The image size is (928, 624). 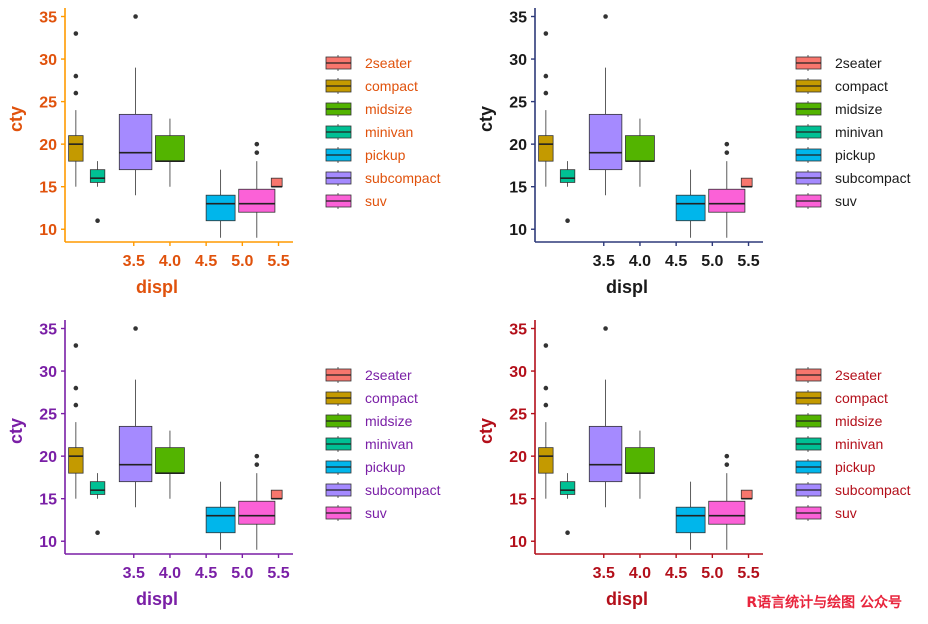 I want to click on legend-label: suv, so click(x=846, y=513).